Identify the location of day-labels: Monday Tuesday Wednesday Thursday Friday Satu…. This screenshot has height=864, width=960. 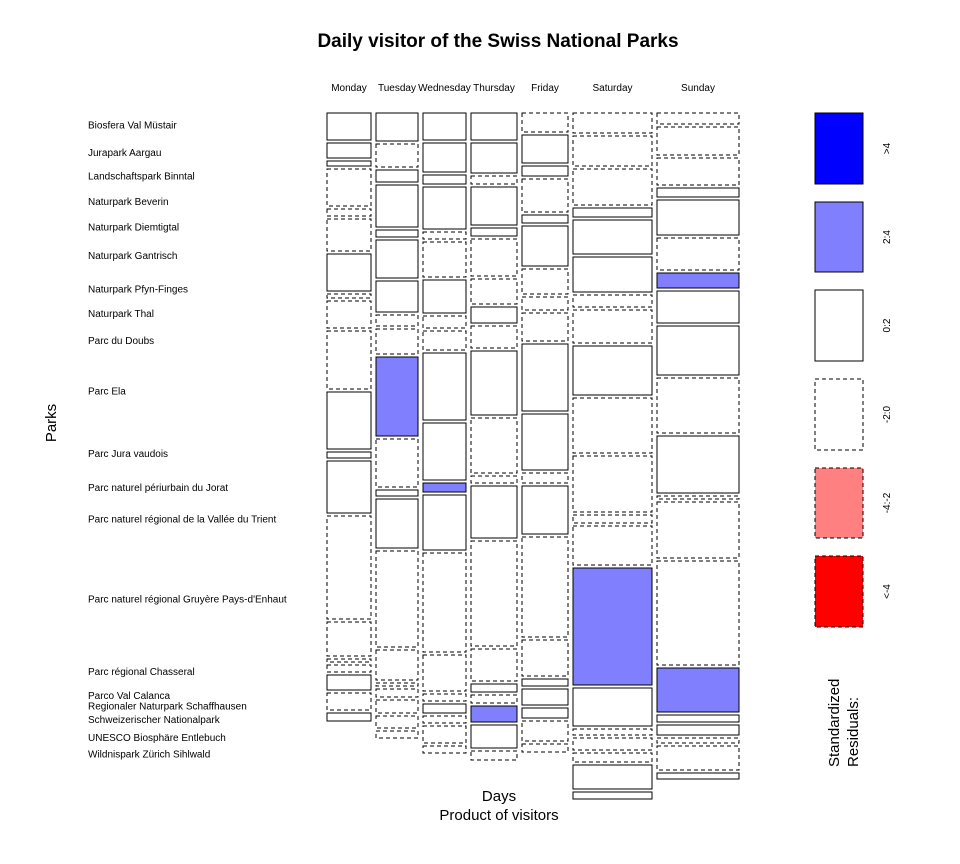
(523, 88).